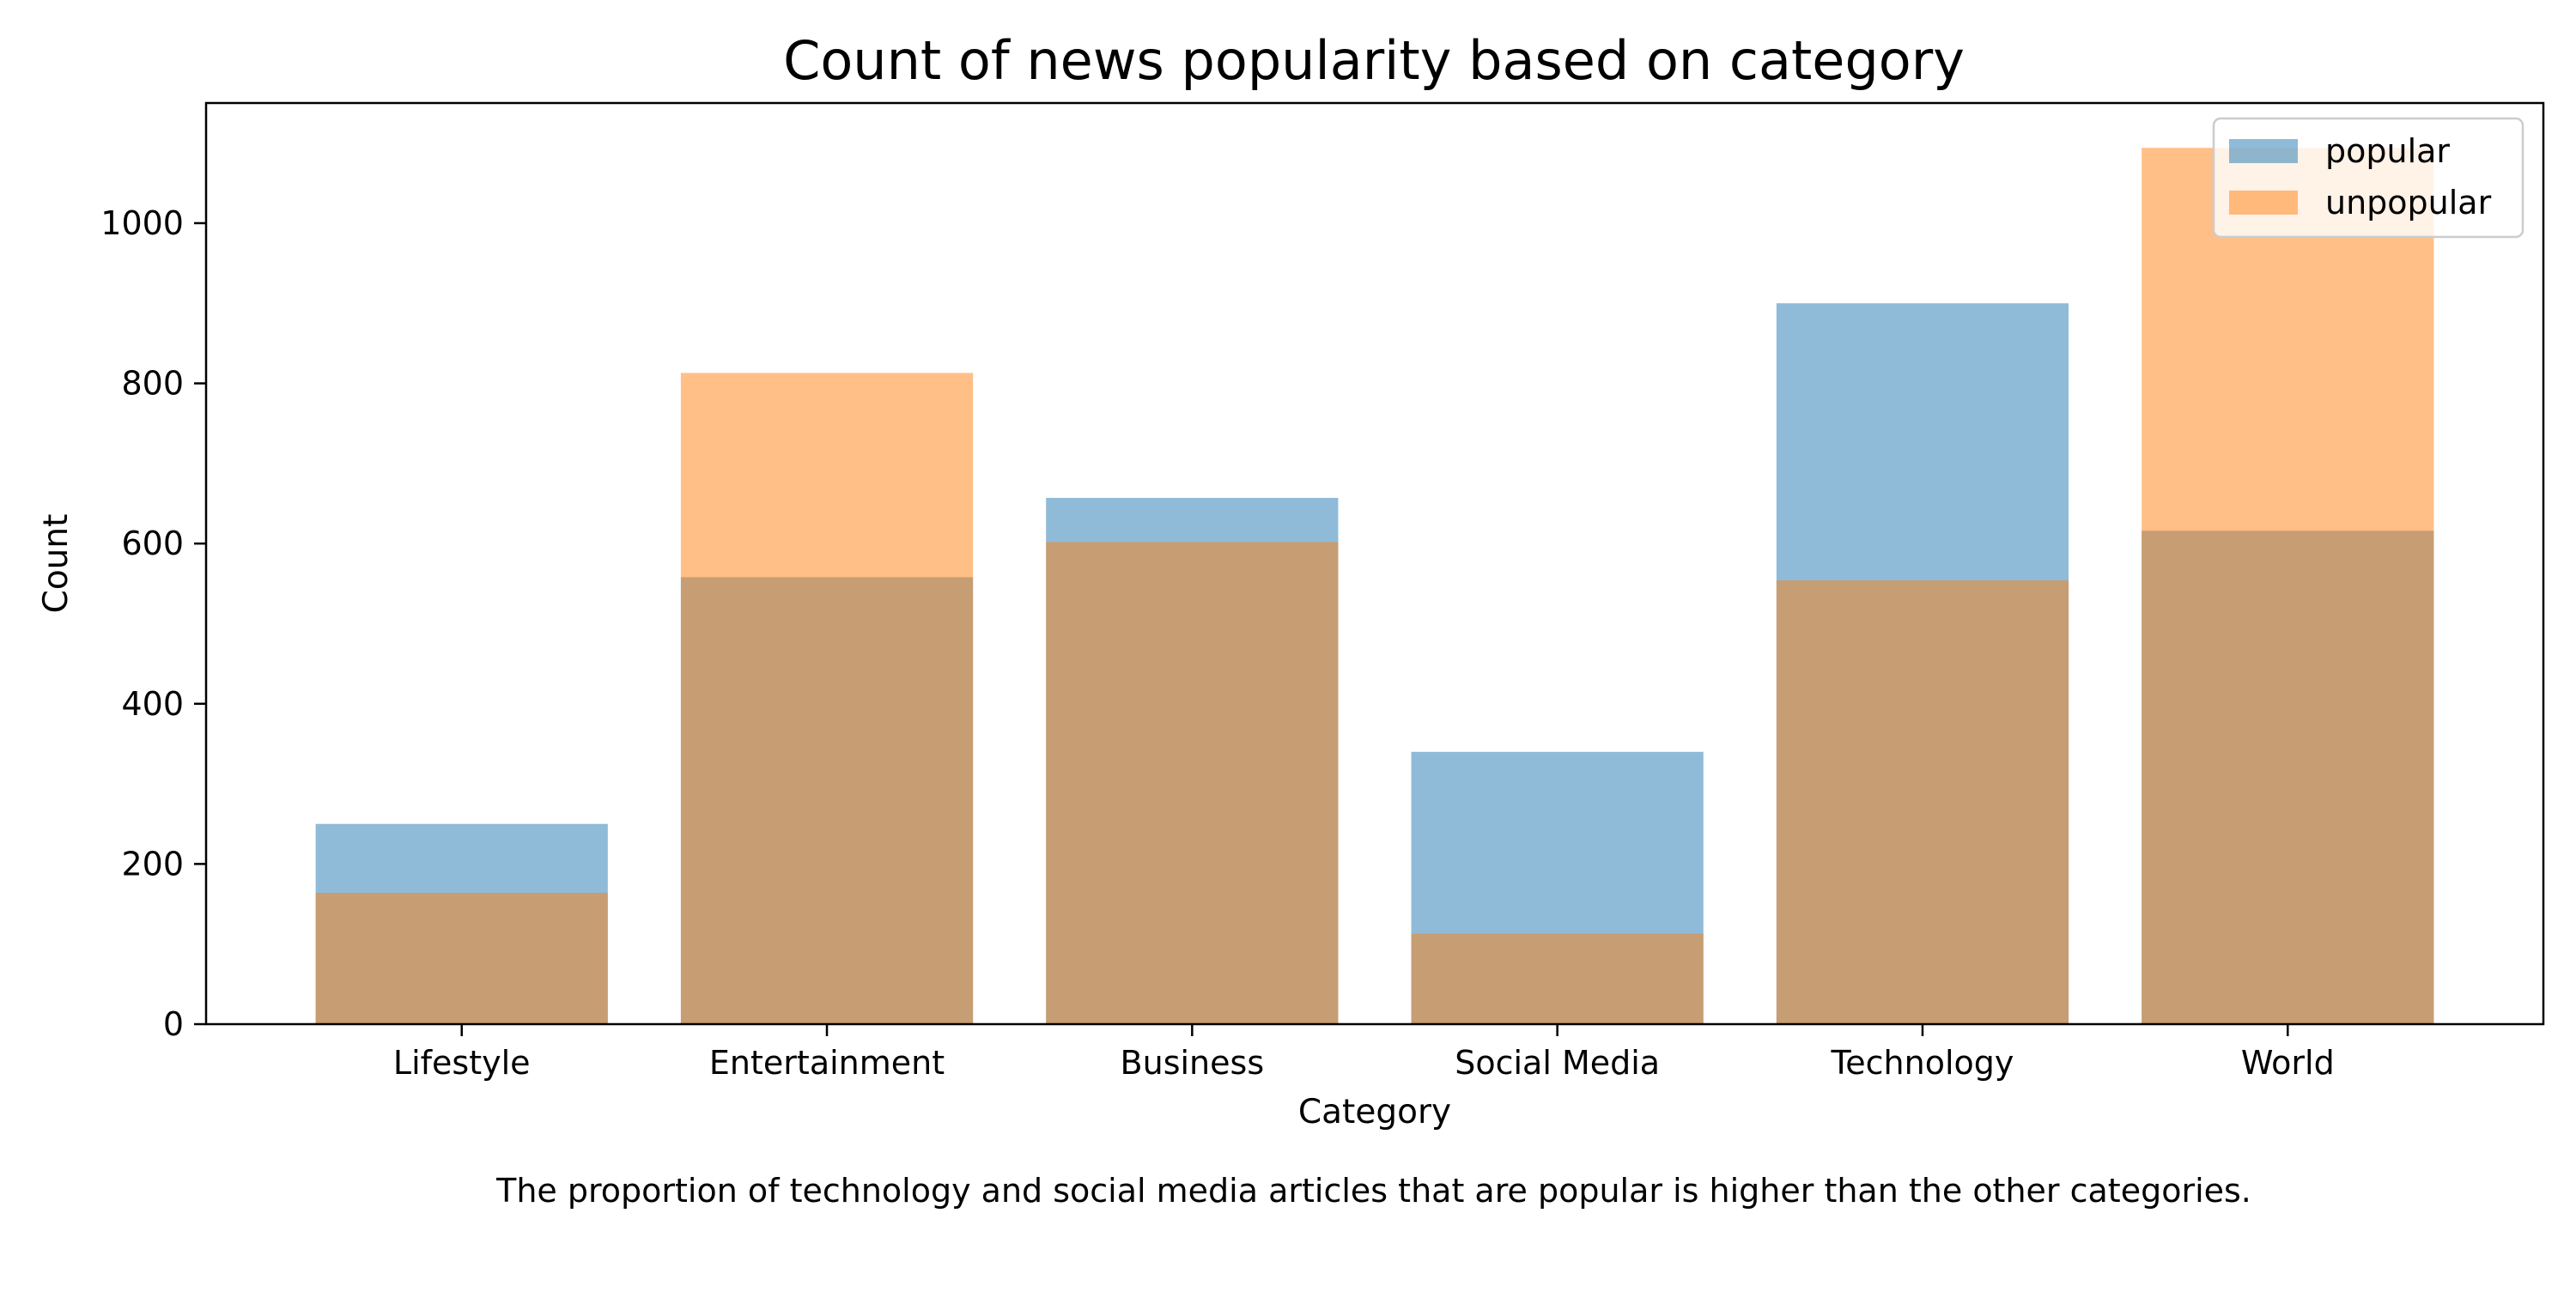  Describe the element at coordinates (2408, 202) in the screenshot. I see `legend-label-unpopular: unpopular` at that location.